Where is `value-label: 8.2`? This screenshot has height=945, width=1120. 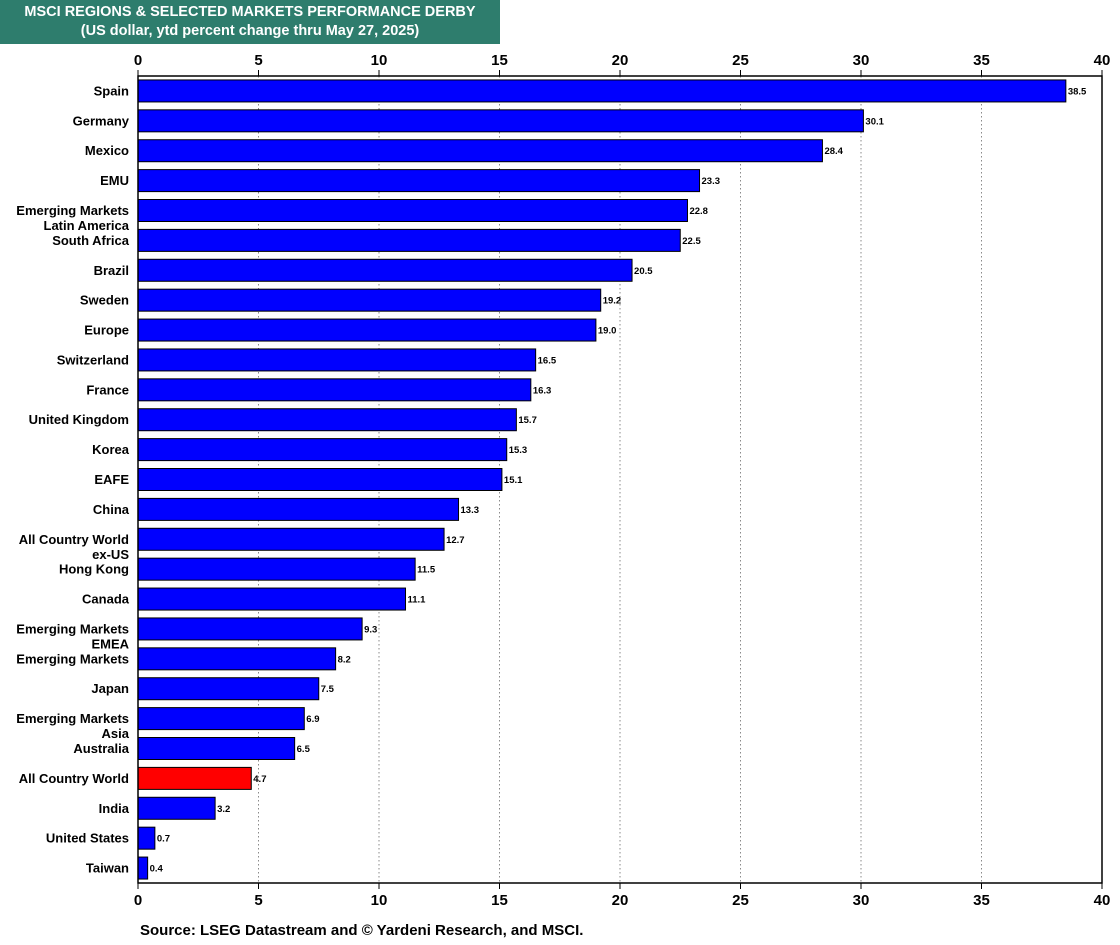
value-label: 8.2 is located at coordinates (344, 659).